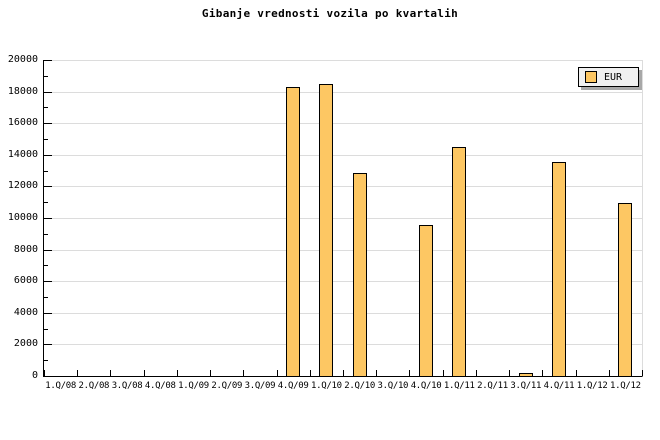 The image size is (660, 440). I want to click on x-axis-tick-label: 1.Q/08, so click(60, 386).